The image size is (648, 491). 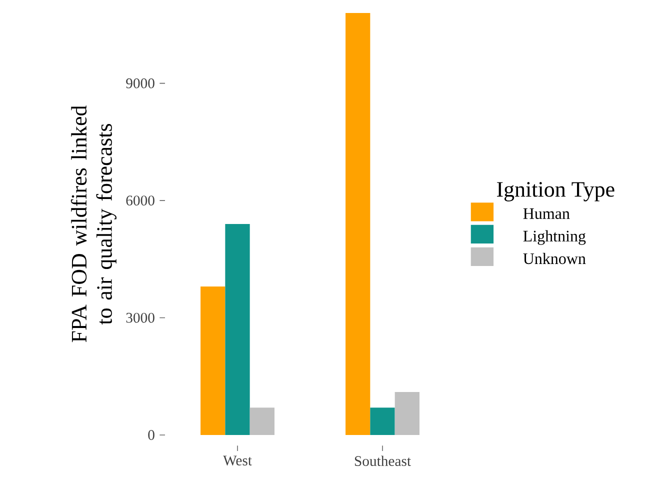 I want to click on legend-title: Ignition Type, so click(x=555, y=192).